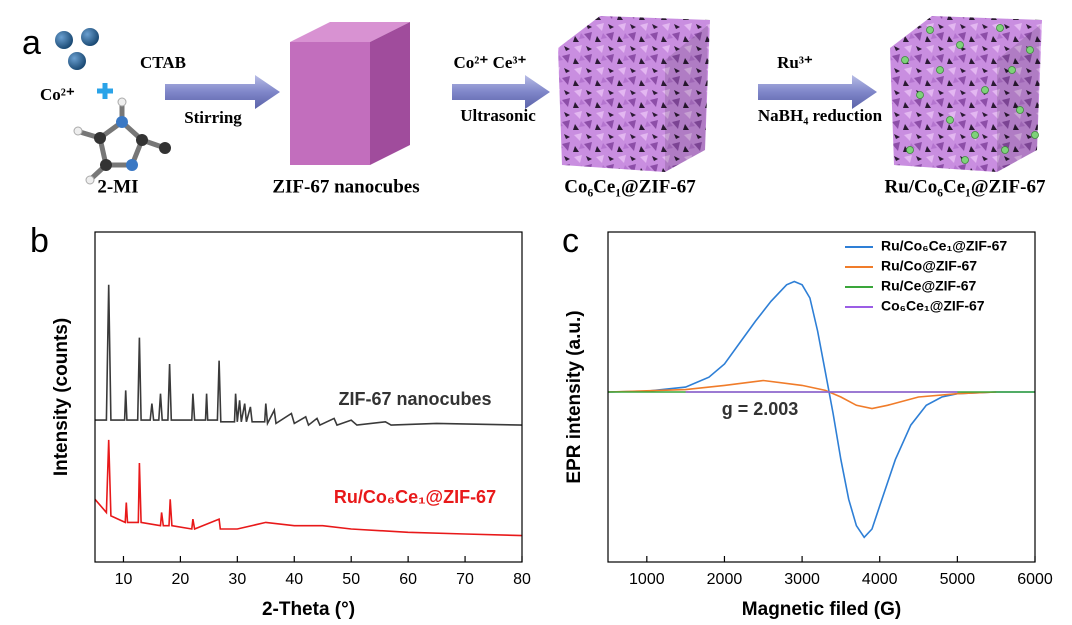 This screenshot has height=625, width=1072. Describe the element at coordinates (929, 266) in the screenshot. I see `legend-label: Ru/Co@ZIF-67` at that location.